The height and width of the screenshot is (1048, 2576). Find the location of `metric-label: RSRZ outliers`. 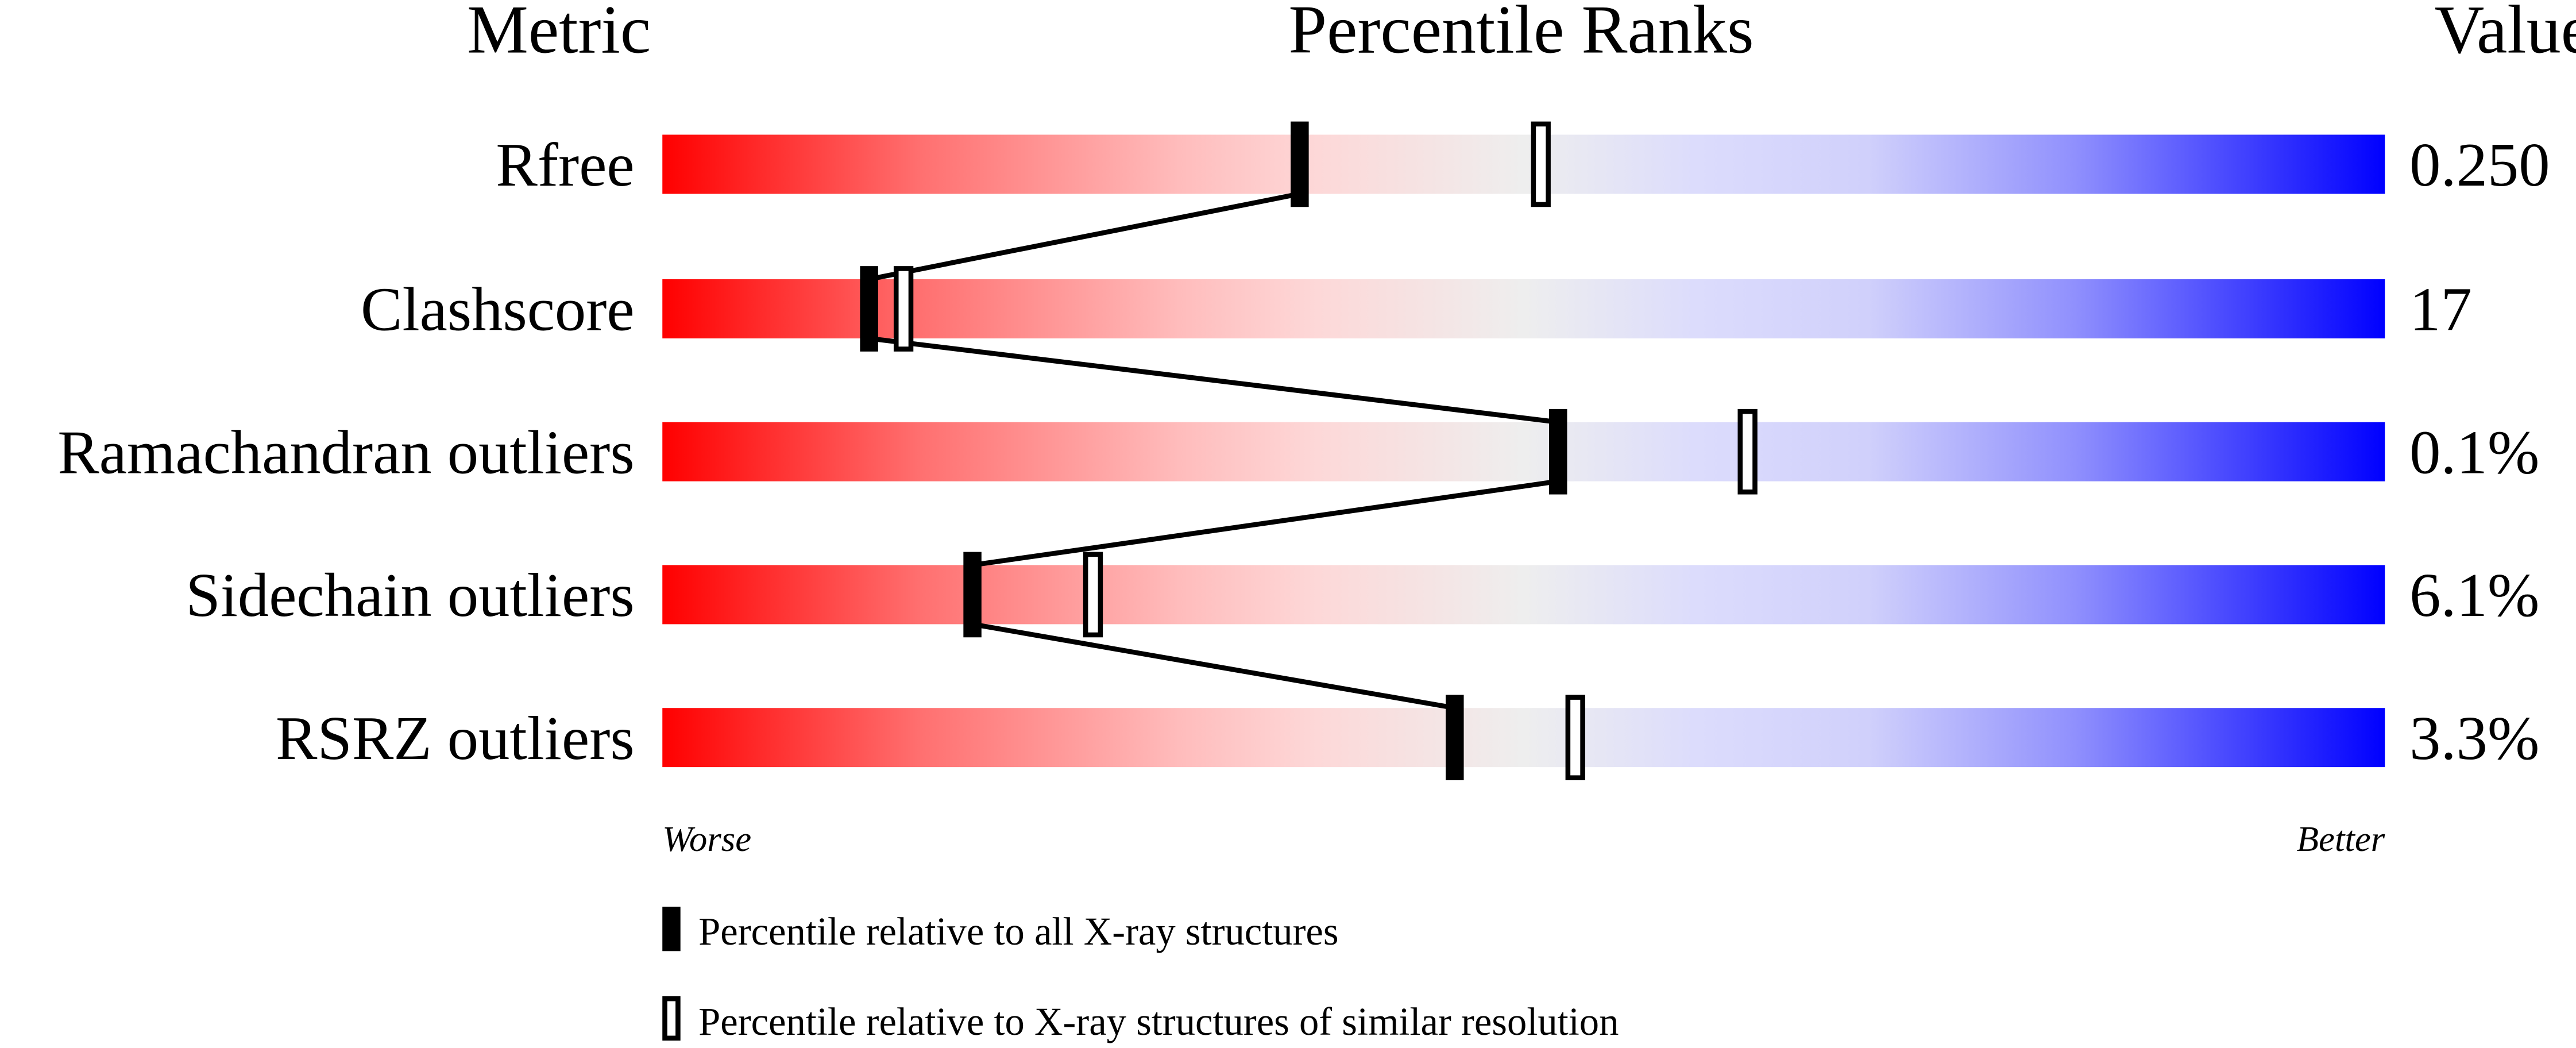

metric-label: RSRZ outliers is located at coordinates (455, 738).